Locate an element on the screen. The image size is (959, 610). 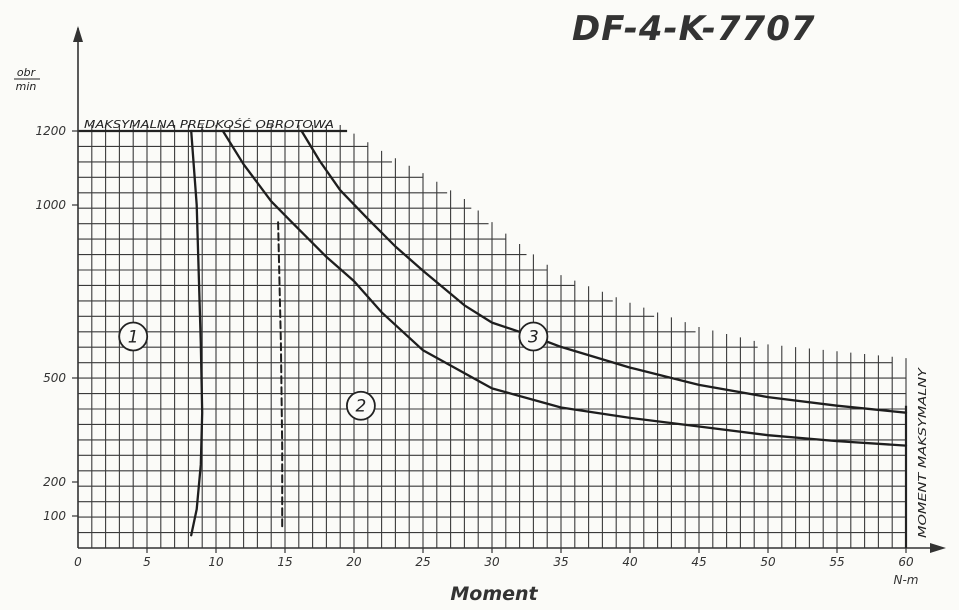
y-tick-label: 1000 is located at coordinates (50, 205).